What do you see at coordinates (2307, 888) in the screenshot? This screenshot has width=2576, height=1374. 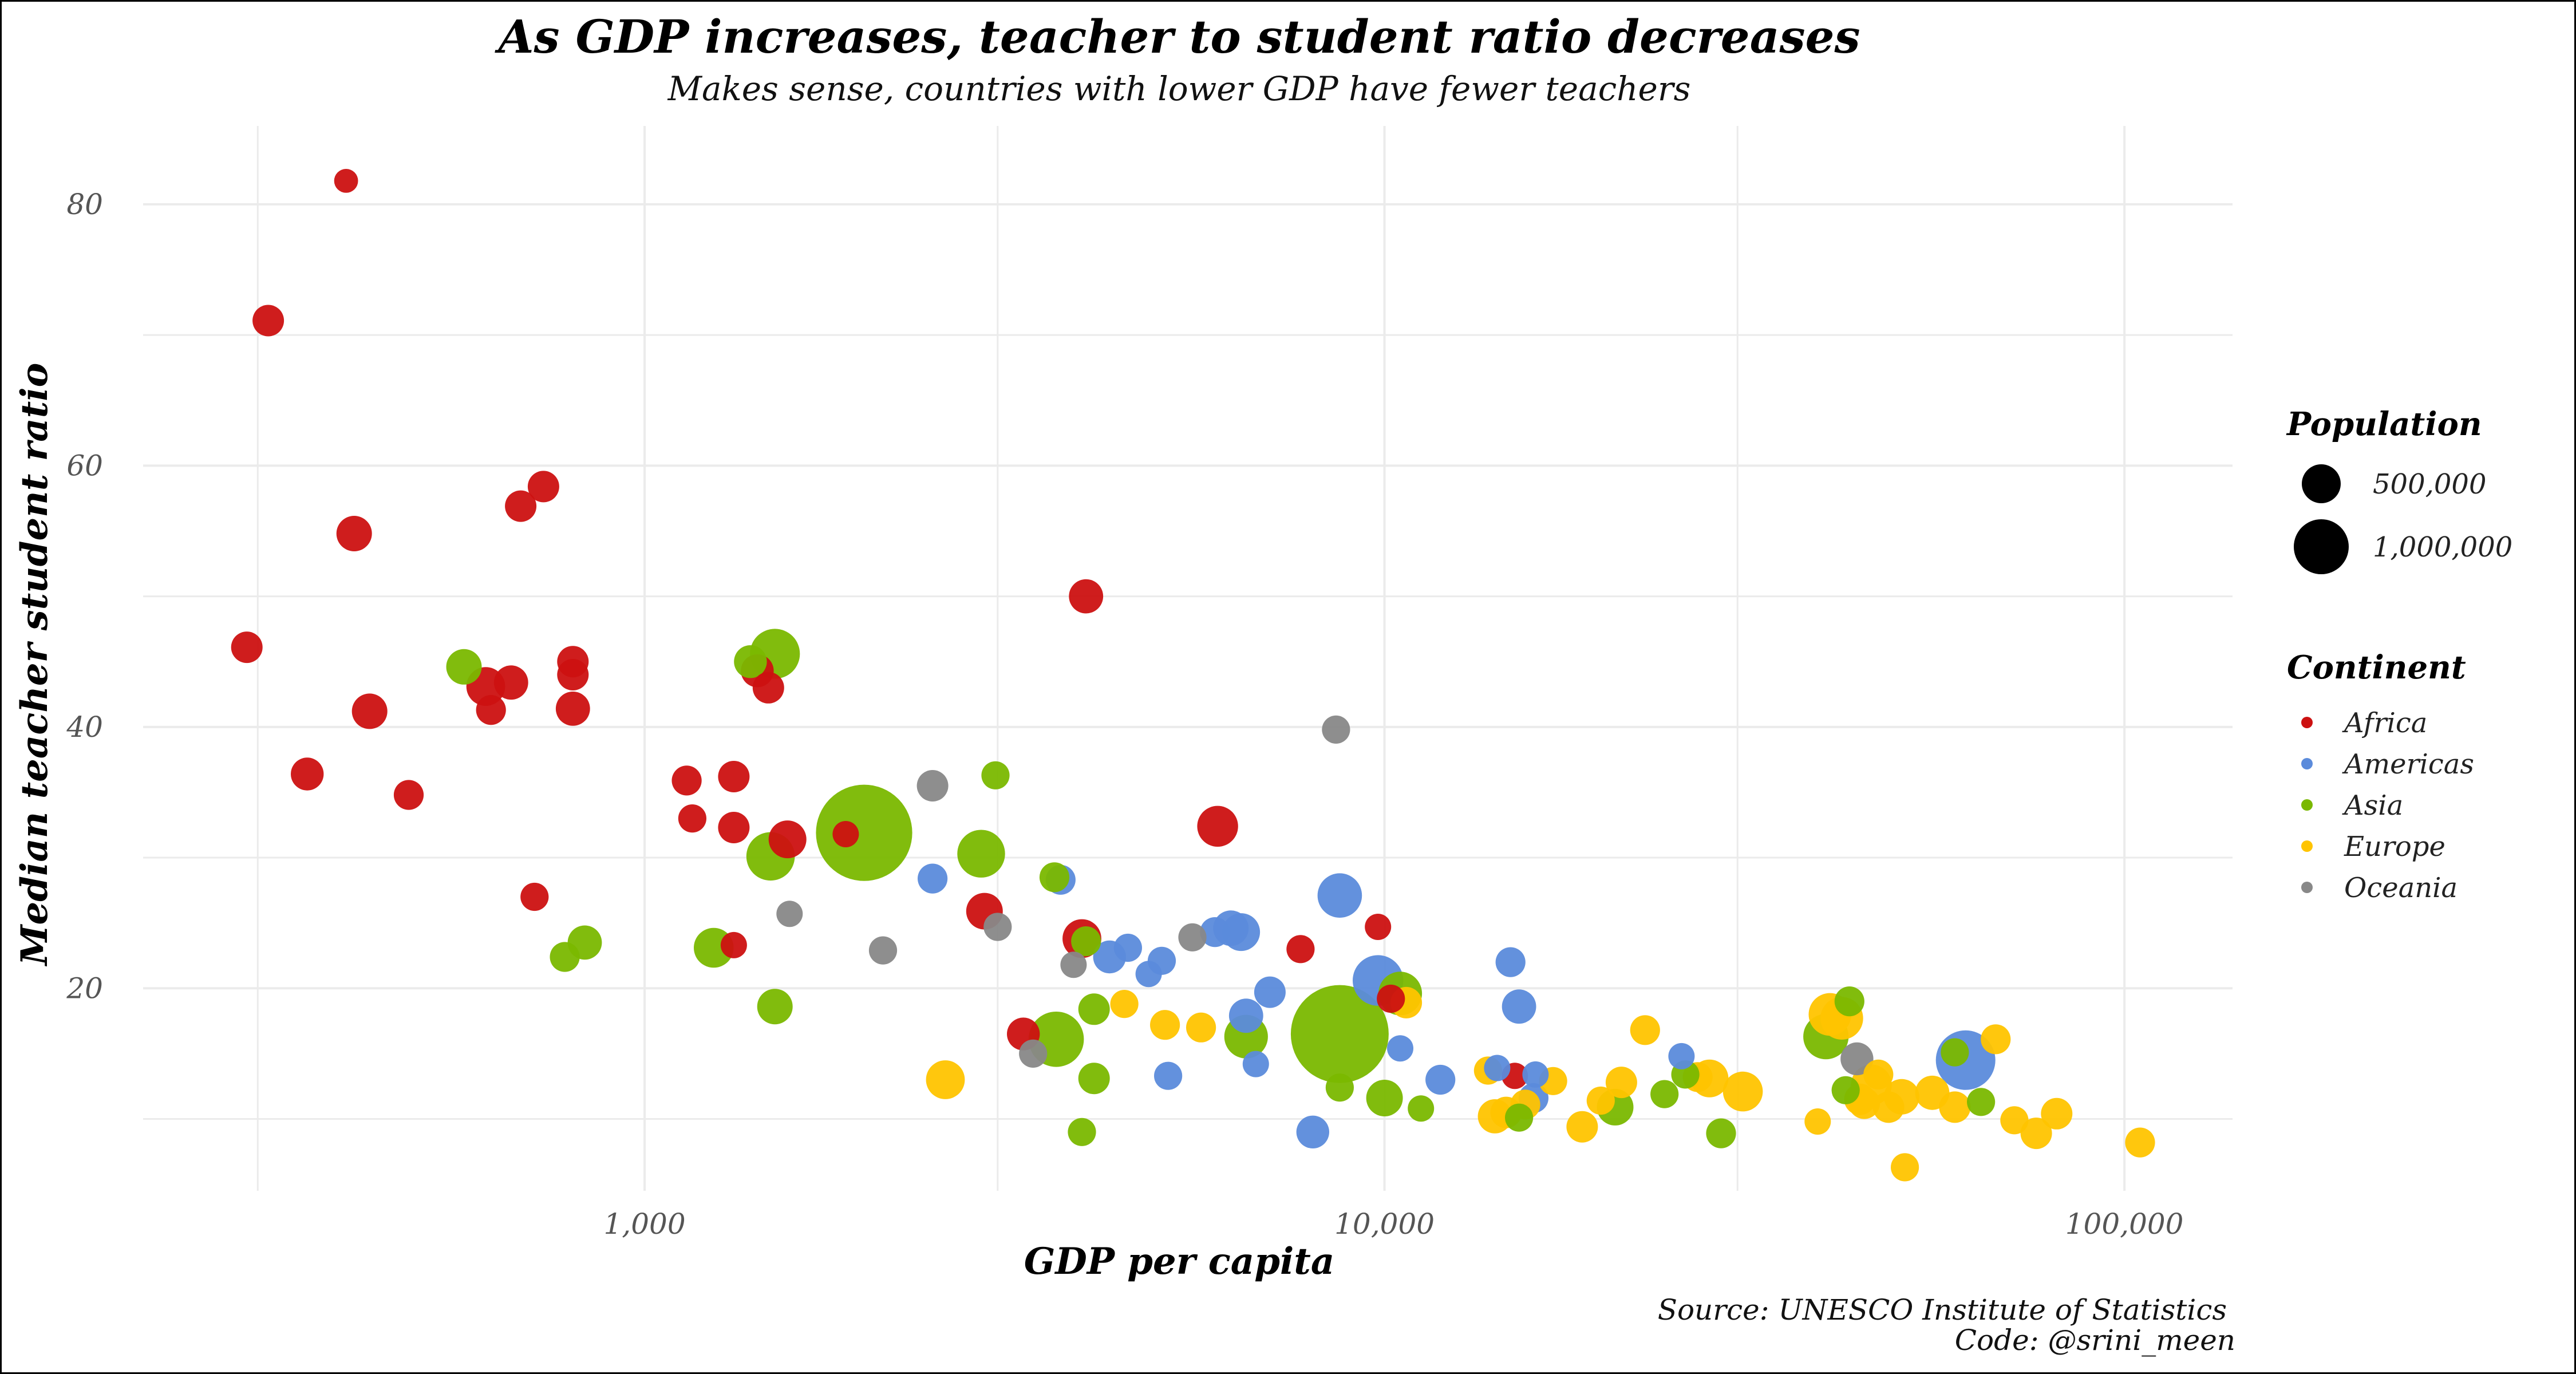 I see `legend-key-oceania` at bounding box center [2307, 888].